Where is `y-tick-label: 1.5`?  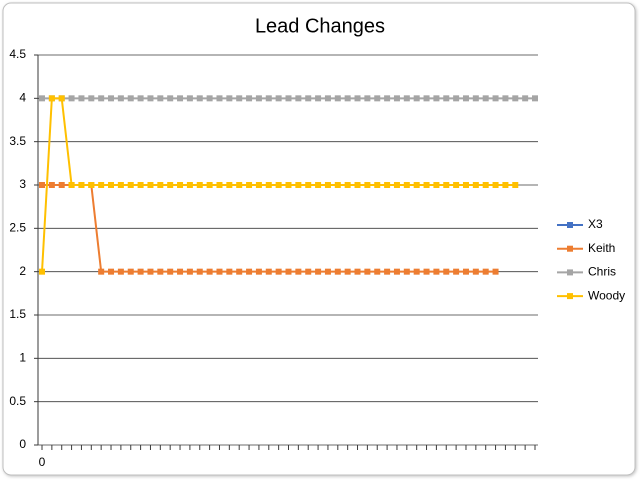 y-tick-label: 1.5 is located at coordinates (17, 314).